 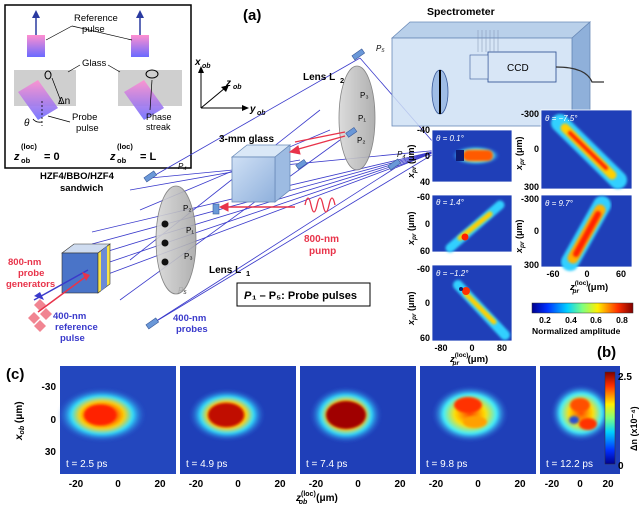 I want to click on probe-legend-text: ₁ – P₅: Probe pulses, so click(x=304, y=296).